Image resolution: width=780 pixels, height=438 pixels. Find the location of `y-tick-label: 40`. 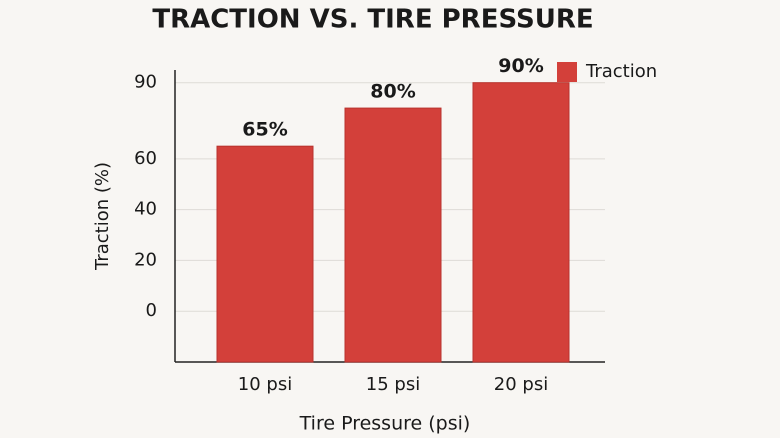

y-tick-label: 40 is located at coordinates (145, 209).